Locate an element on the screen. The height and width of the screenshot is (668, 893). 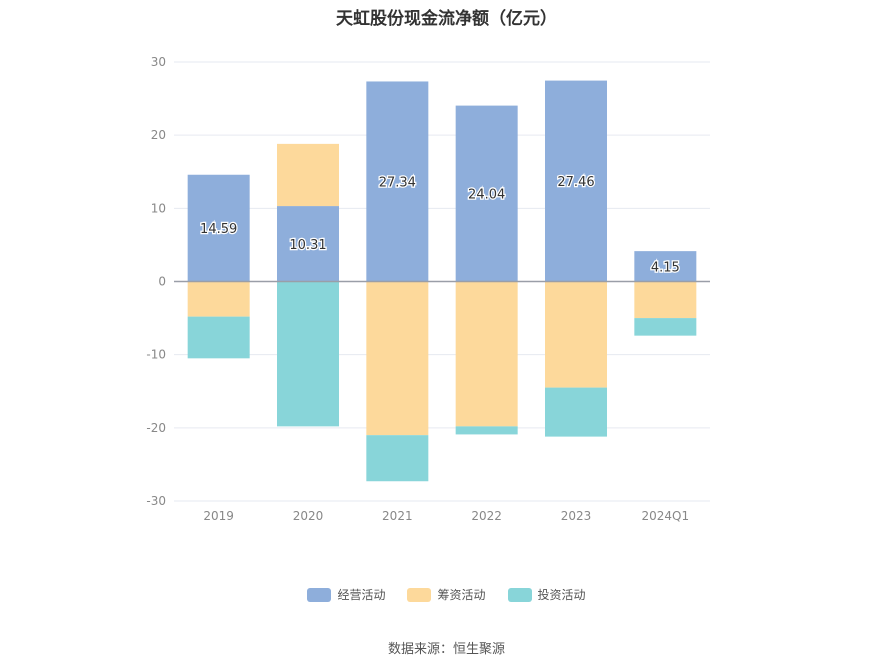
legend-item: 筹资活动 is located at coordinates (446, 594).